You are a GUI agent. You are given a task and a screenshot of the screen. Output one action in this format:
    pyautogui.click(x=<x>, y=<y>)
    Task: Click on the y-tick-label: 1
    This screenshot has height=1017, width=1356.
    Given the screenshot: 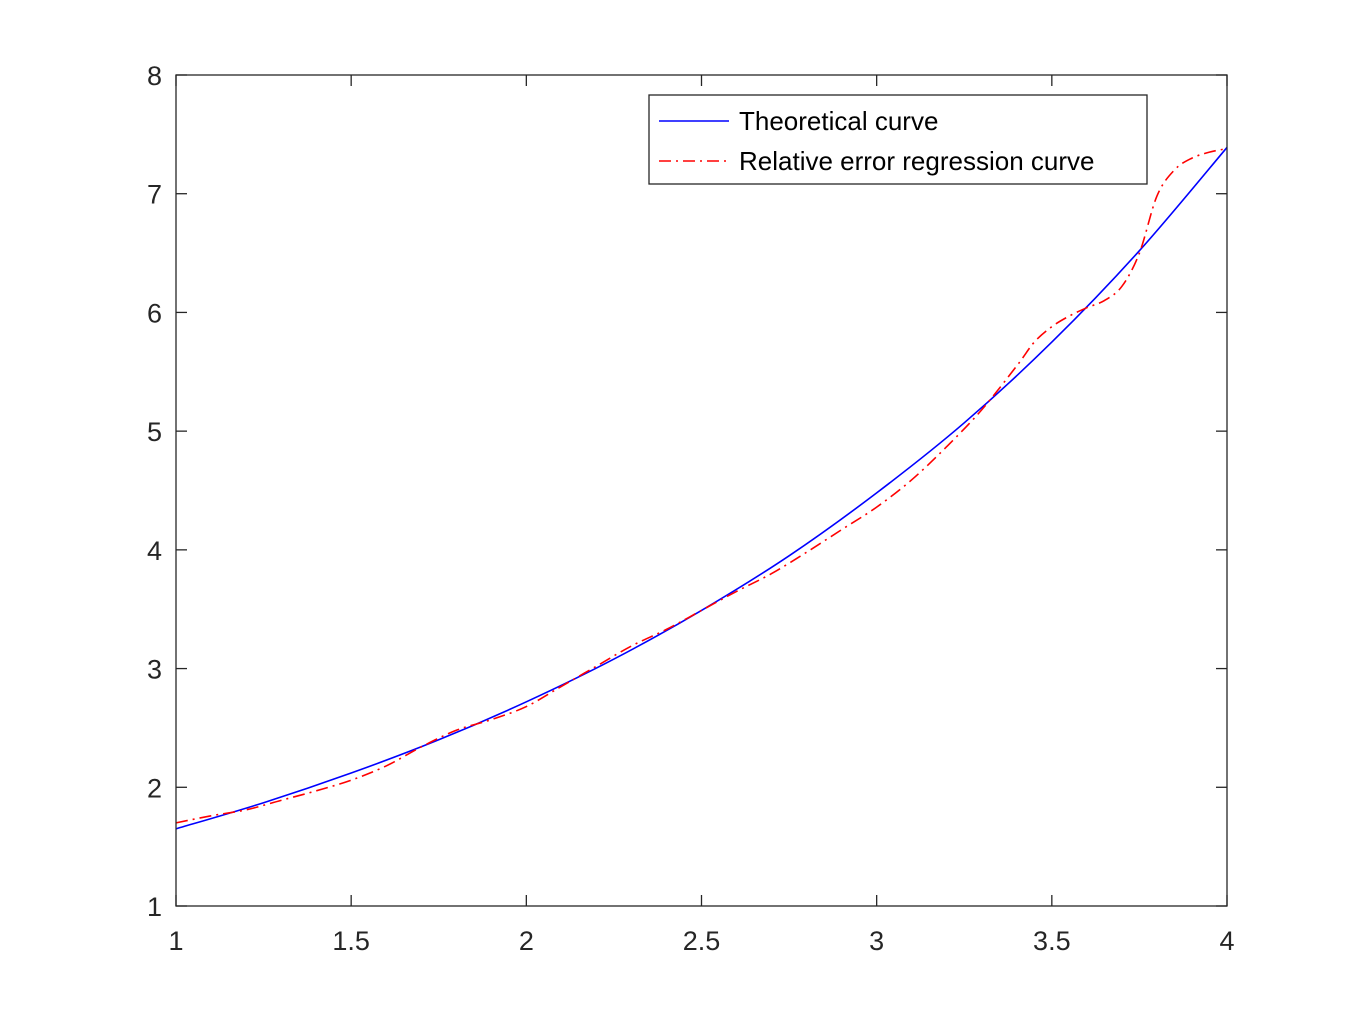 What is the action you would take?
    pyautogui.click(x=154, y=907)
    